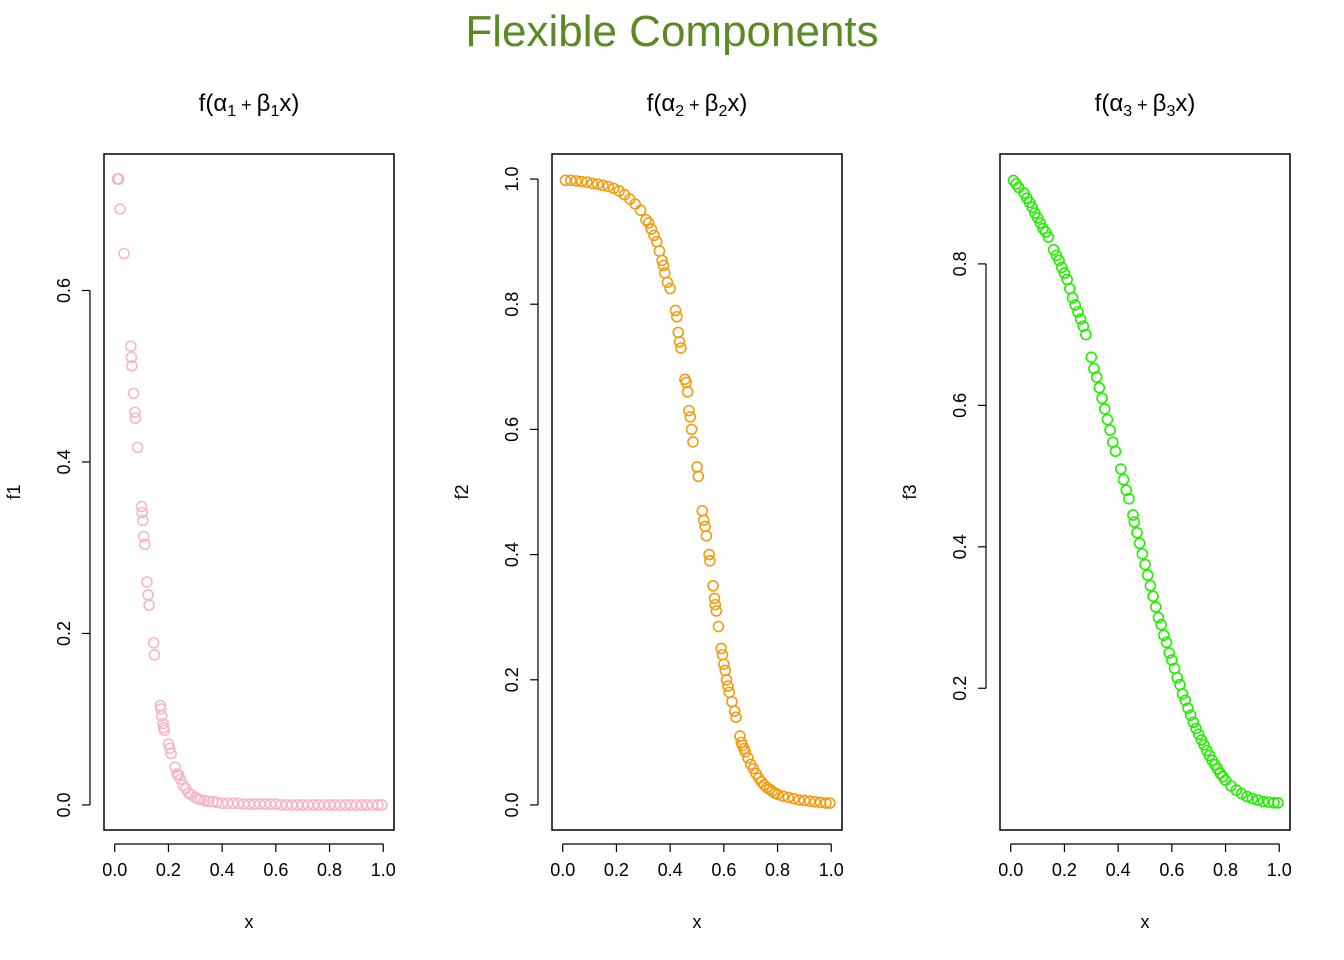  What do you see at coordinates (1145, 922) in the screenshot?
I see `x-axis-label: x` at bounding box center [1145, 922].